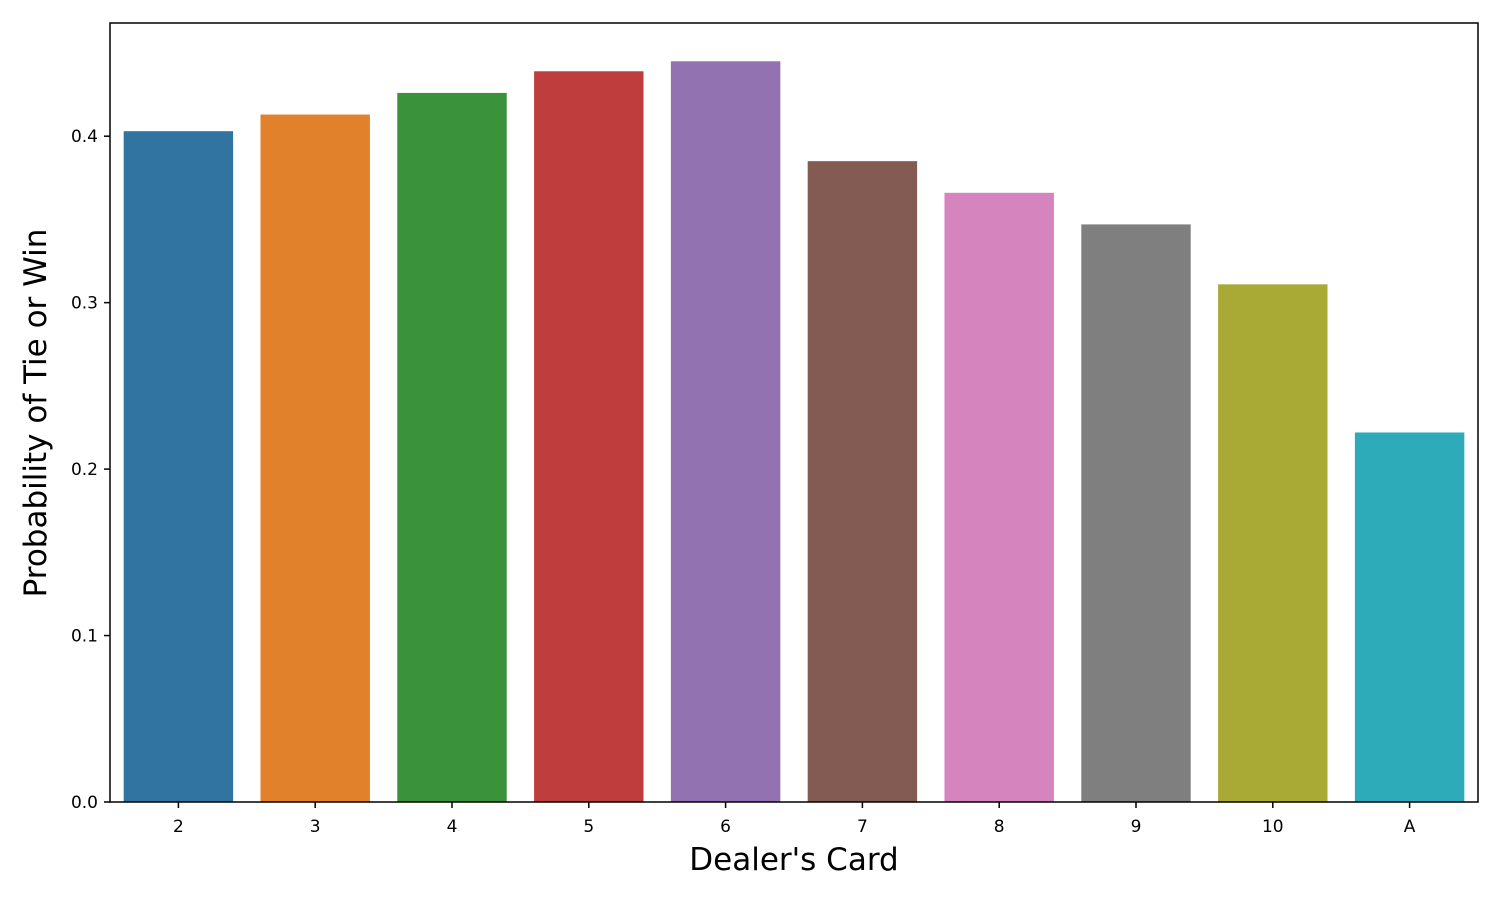 The height and width of the screenshot is (900, 1500). What do you see at coordinates (84, 637) in the screenshot?
I see `y-tick-label: 0.1` at bounding box center [84, 637].